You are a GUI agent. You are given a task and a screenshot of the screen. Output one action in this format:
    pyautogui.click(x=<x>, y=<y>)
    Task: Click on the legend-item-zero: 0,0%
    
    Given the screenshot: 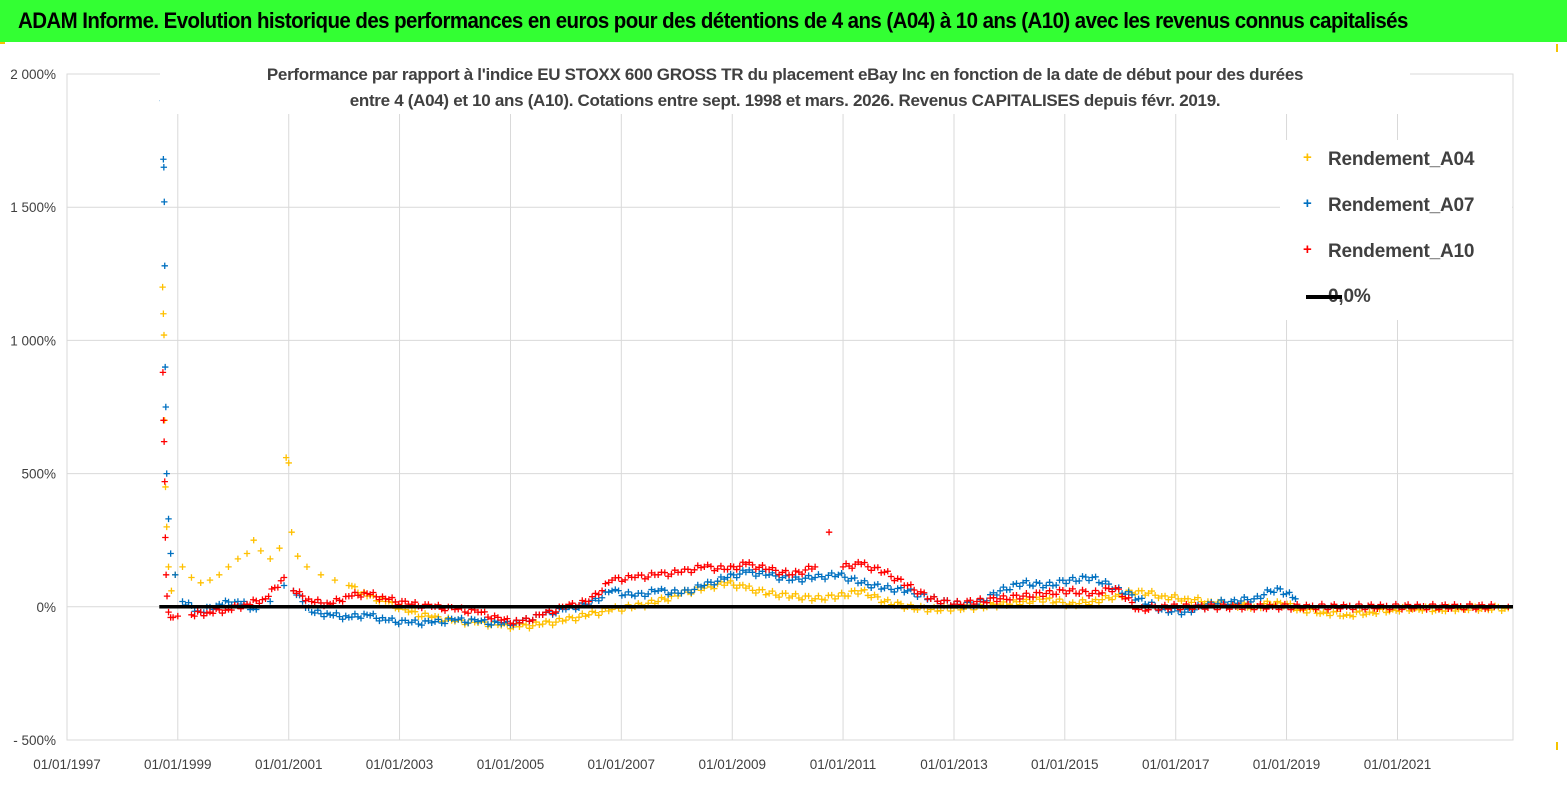 What is the action you would take?
    pyautogui.click(x=1325, y=297)
    